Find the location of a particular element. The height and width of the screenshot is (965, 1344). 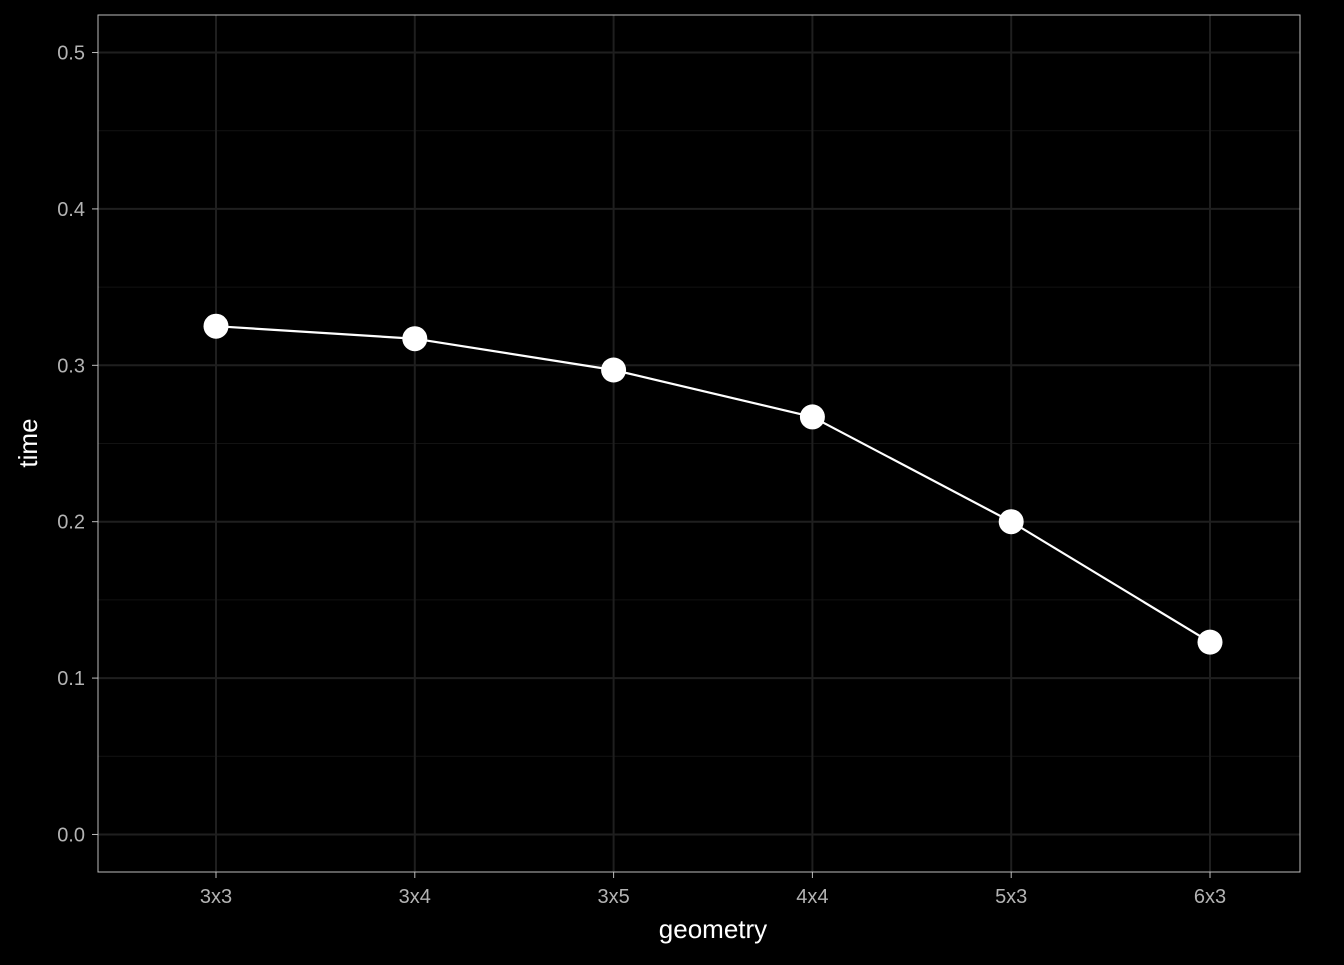

y-tick-label: 0.5 is located at coordinates (71, 54).